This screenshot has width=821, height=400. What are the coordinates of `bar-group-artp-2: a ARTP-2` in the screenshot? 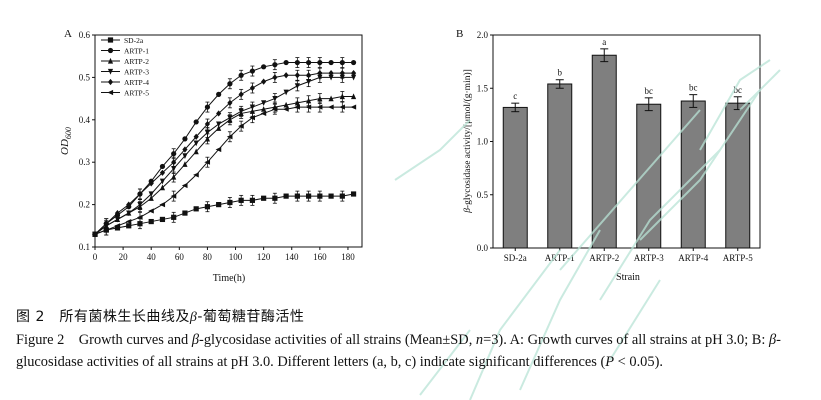 It's located at (604, 150).